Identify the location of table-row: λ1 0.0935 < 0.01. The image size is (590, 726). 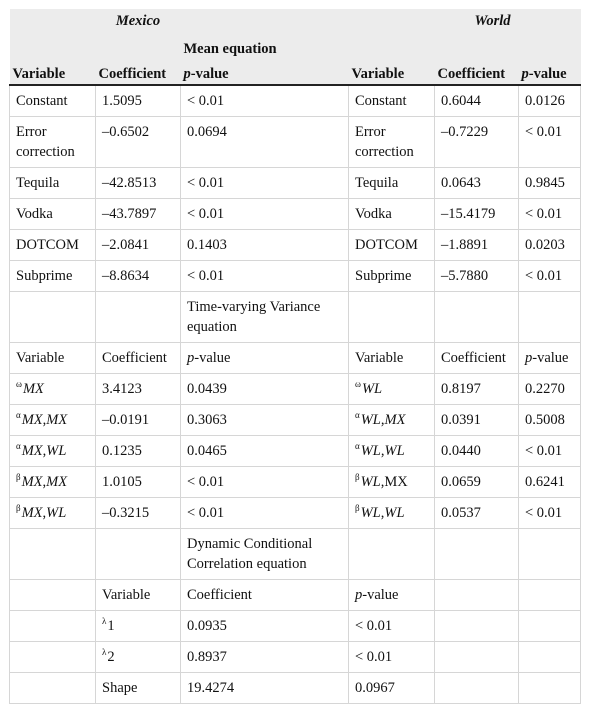
(295, 626).